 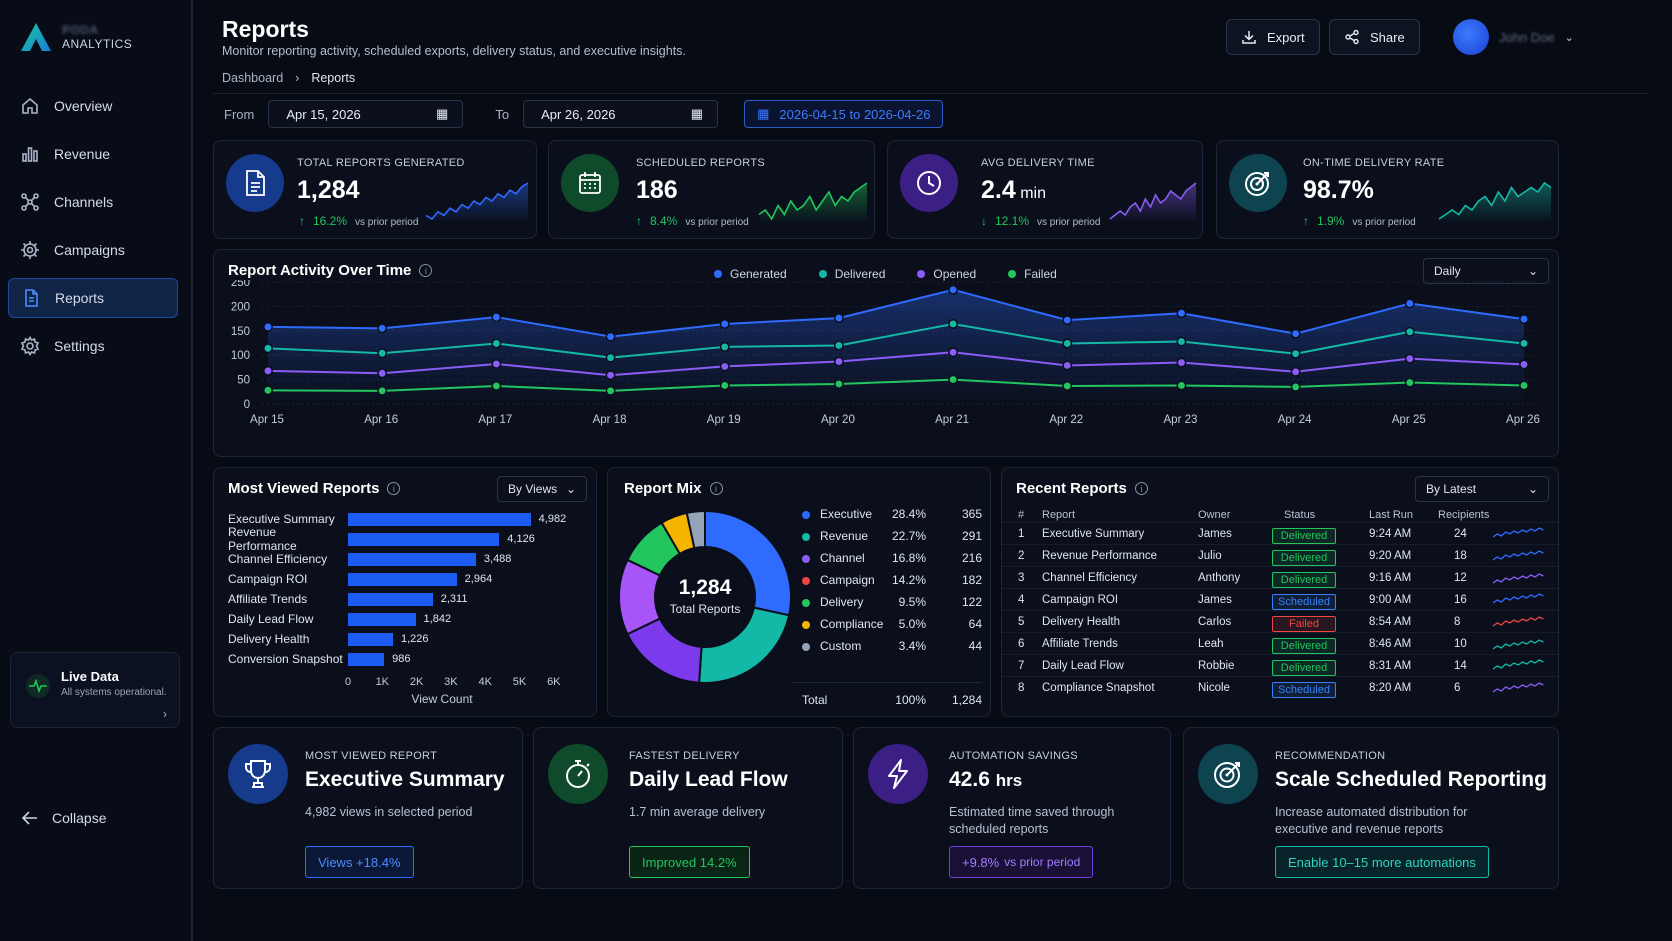 I want to click on sidebar-item-overview: Overview, so click(x=93, y=106).